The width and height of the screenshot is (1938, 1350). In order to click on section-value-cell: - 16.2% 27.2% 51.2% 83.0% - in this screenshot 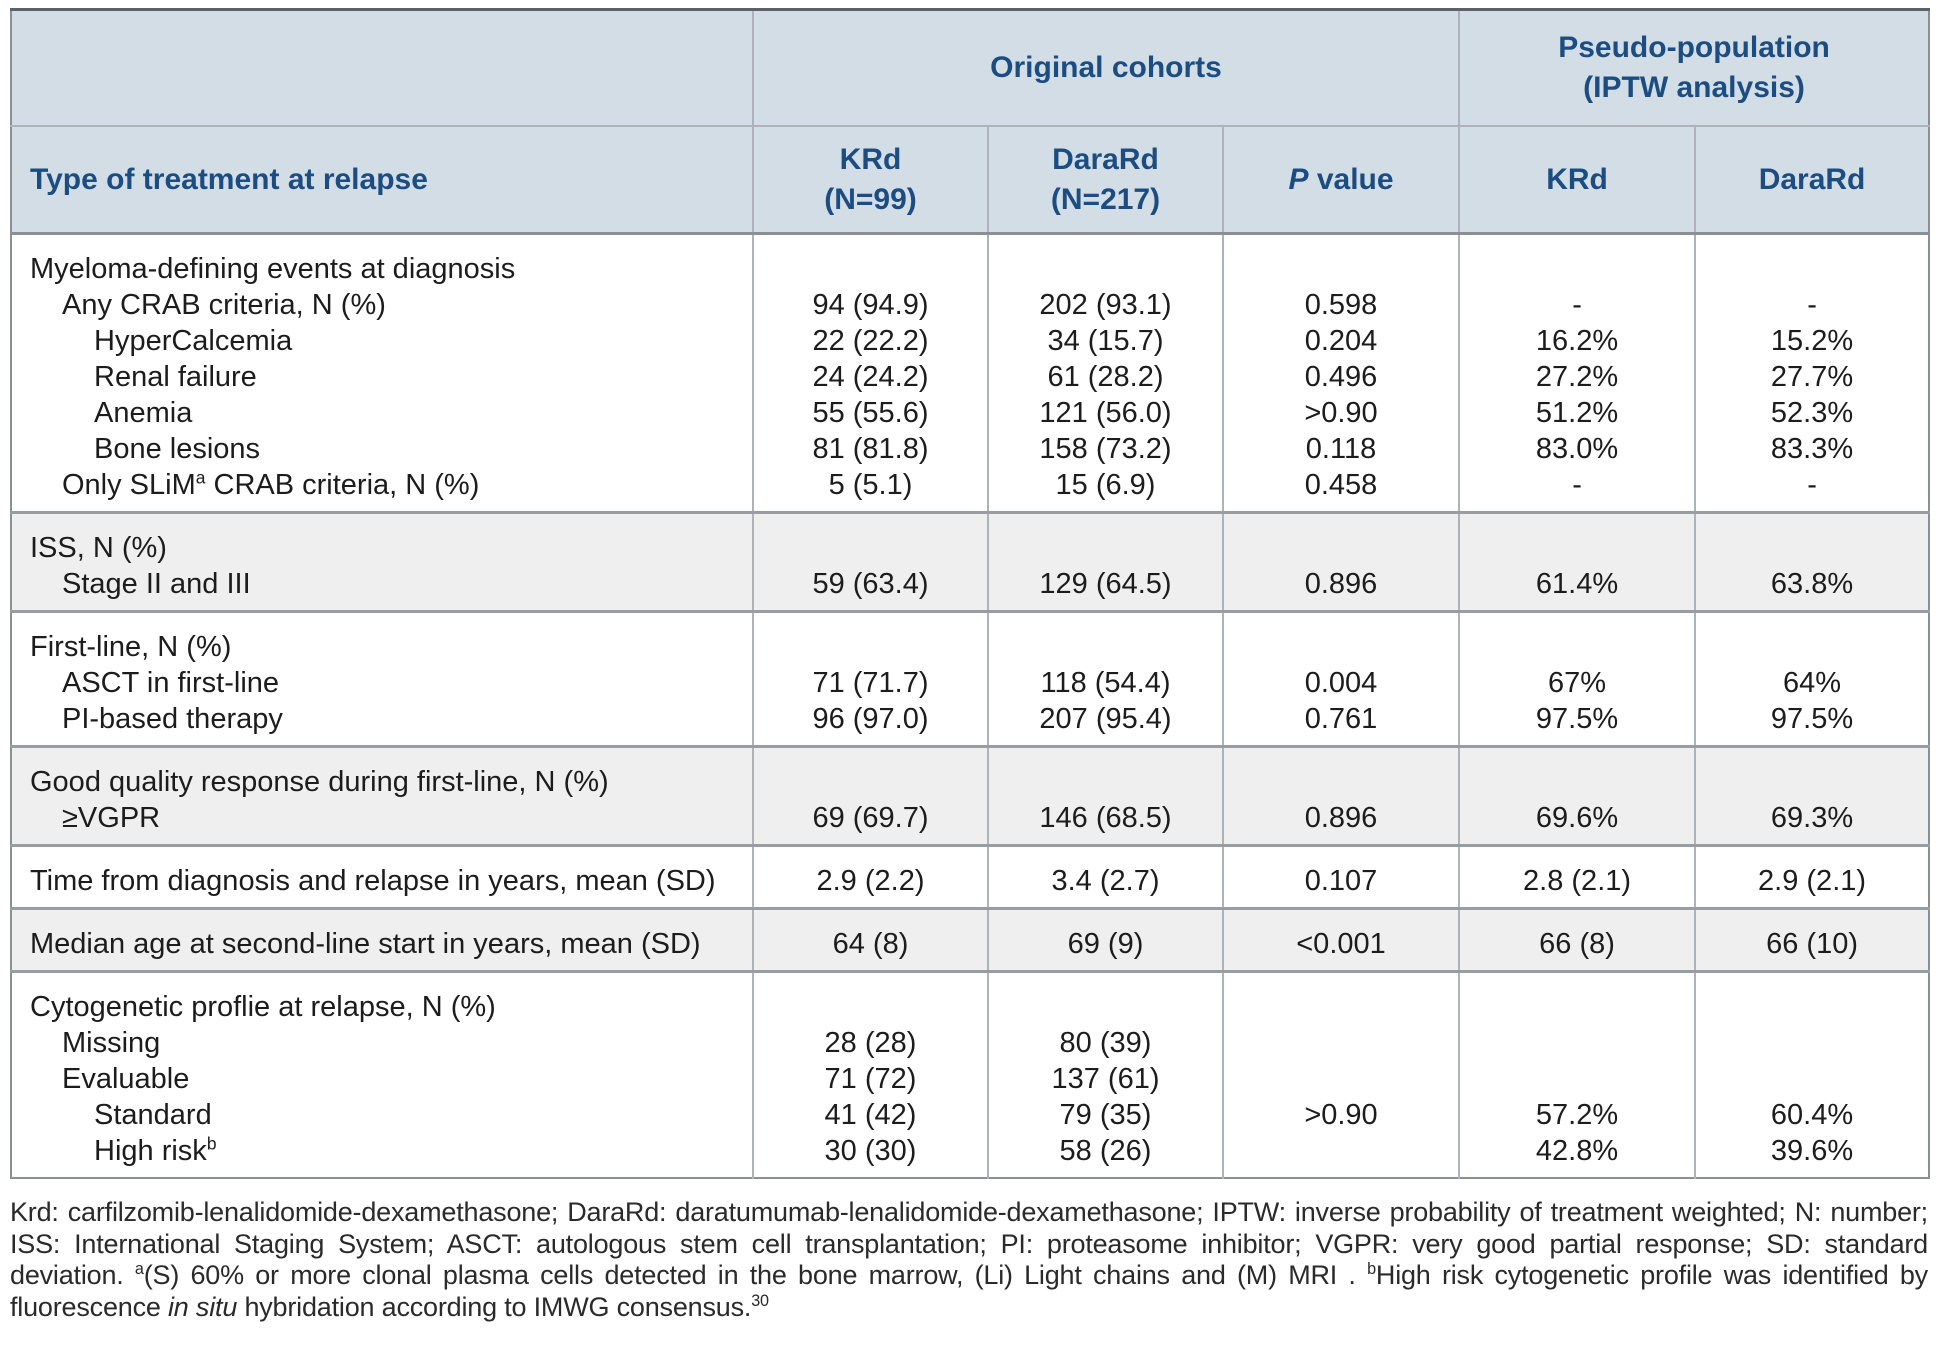, I will do `click(1577, 373)`.